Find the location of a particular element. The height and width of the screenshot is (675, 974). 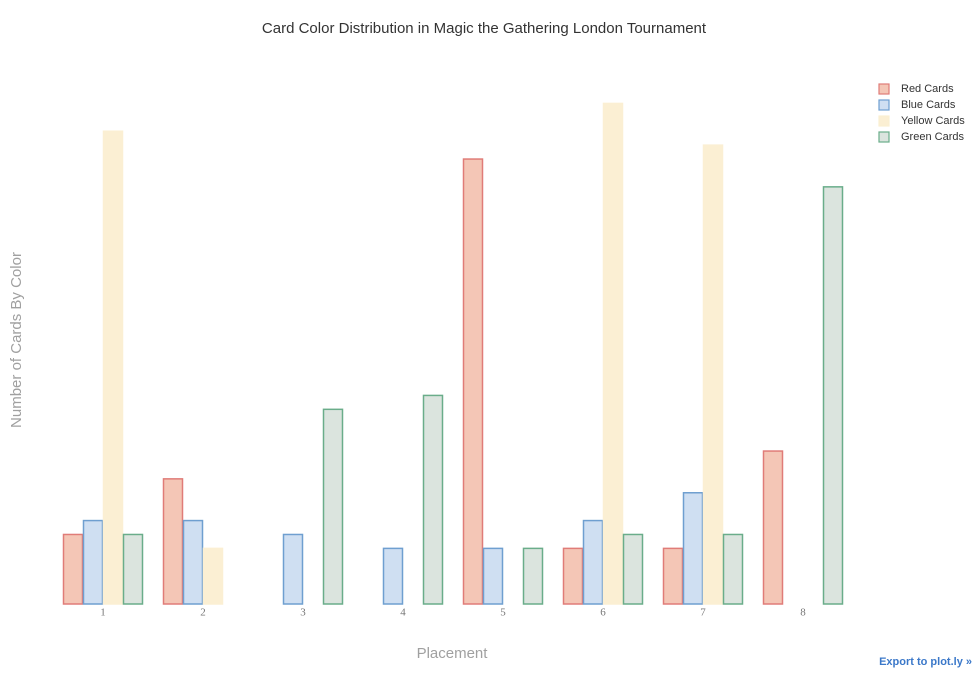

y-axis-label: Number of Cards By Color is located at coordinates (16, 340).